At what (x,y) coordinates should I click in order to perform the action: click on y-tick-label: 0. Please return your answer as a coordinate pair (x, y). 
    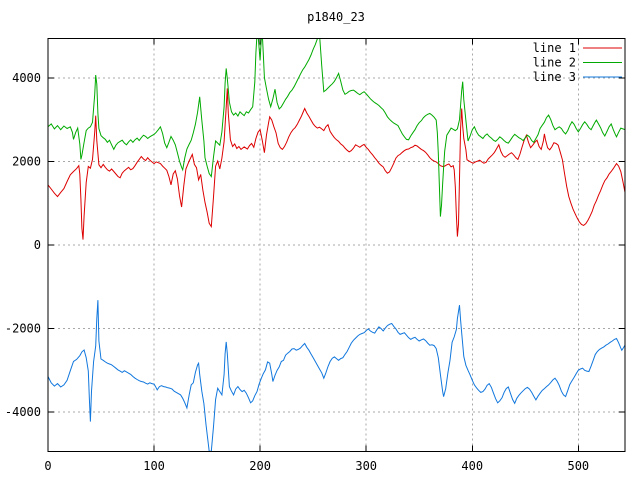
    Looking at the image, I should click on (37, 245).